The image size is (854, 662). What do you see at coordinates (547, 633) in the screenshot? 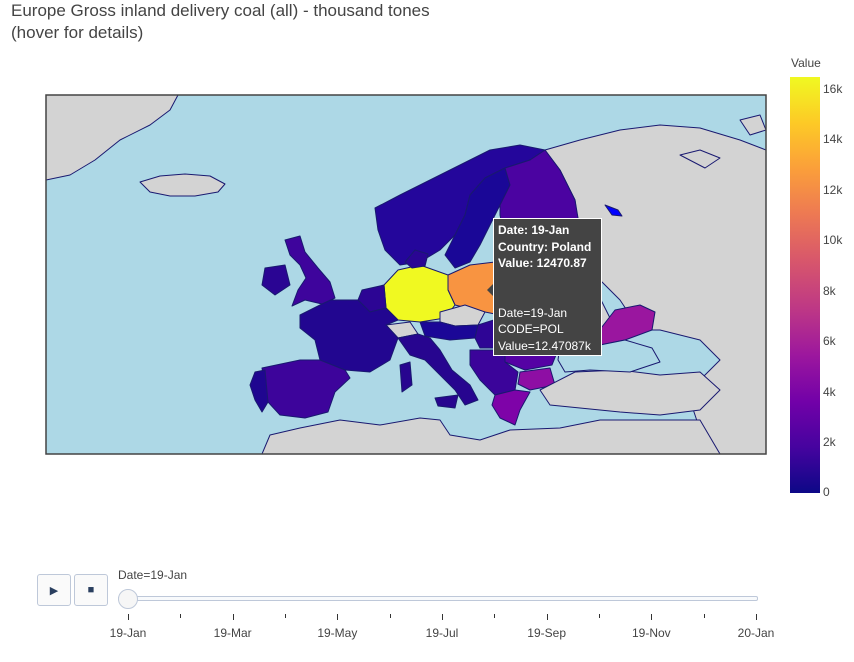
I see `slider-tick-label: 19-Sep` at bounding box center [547, 633].